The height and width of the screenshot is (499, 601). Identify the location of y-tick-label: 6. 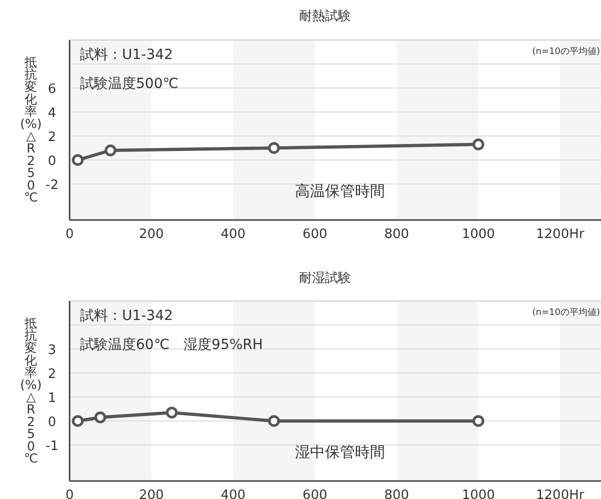
(52, 89).